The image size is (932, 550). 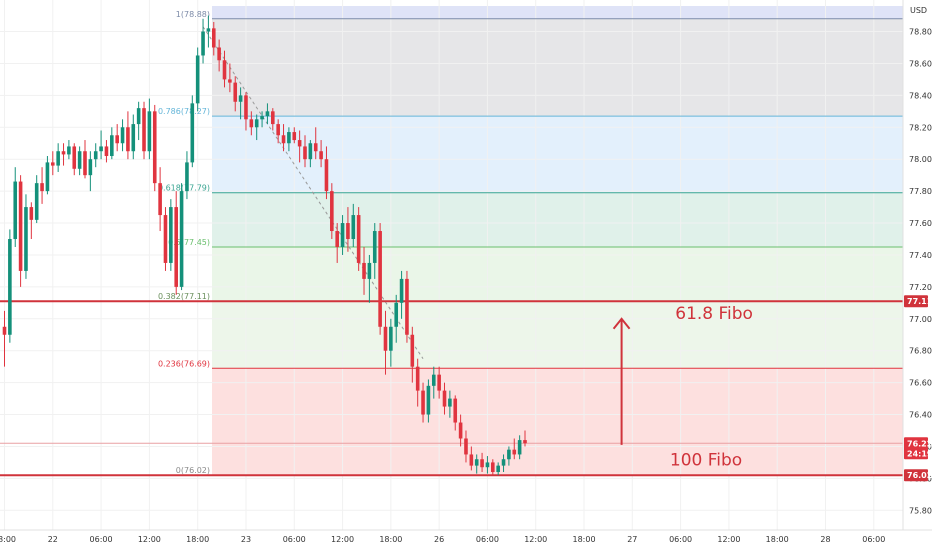 I want to click on y-tick-label: 78.40, so click(x=920, y=95).